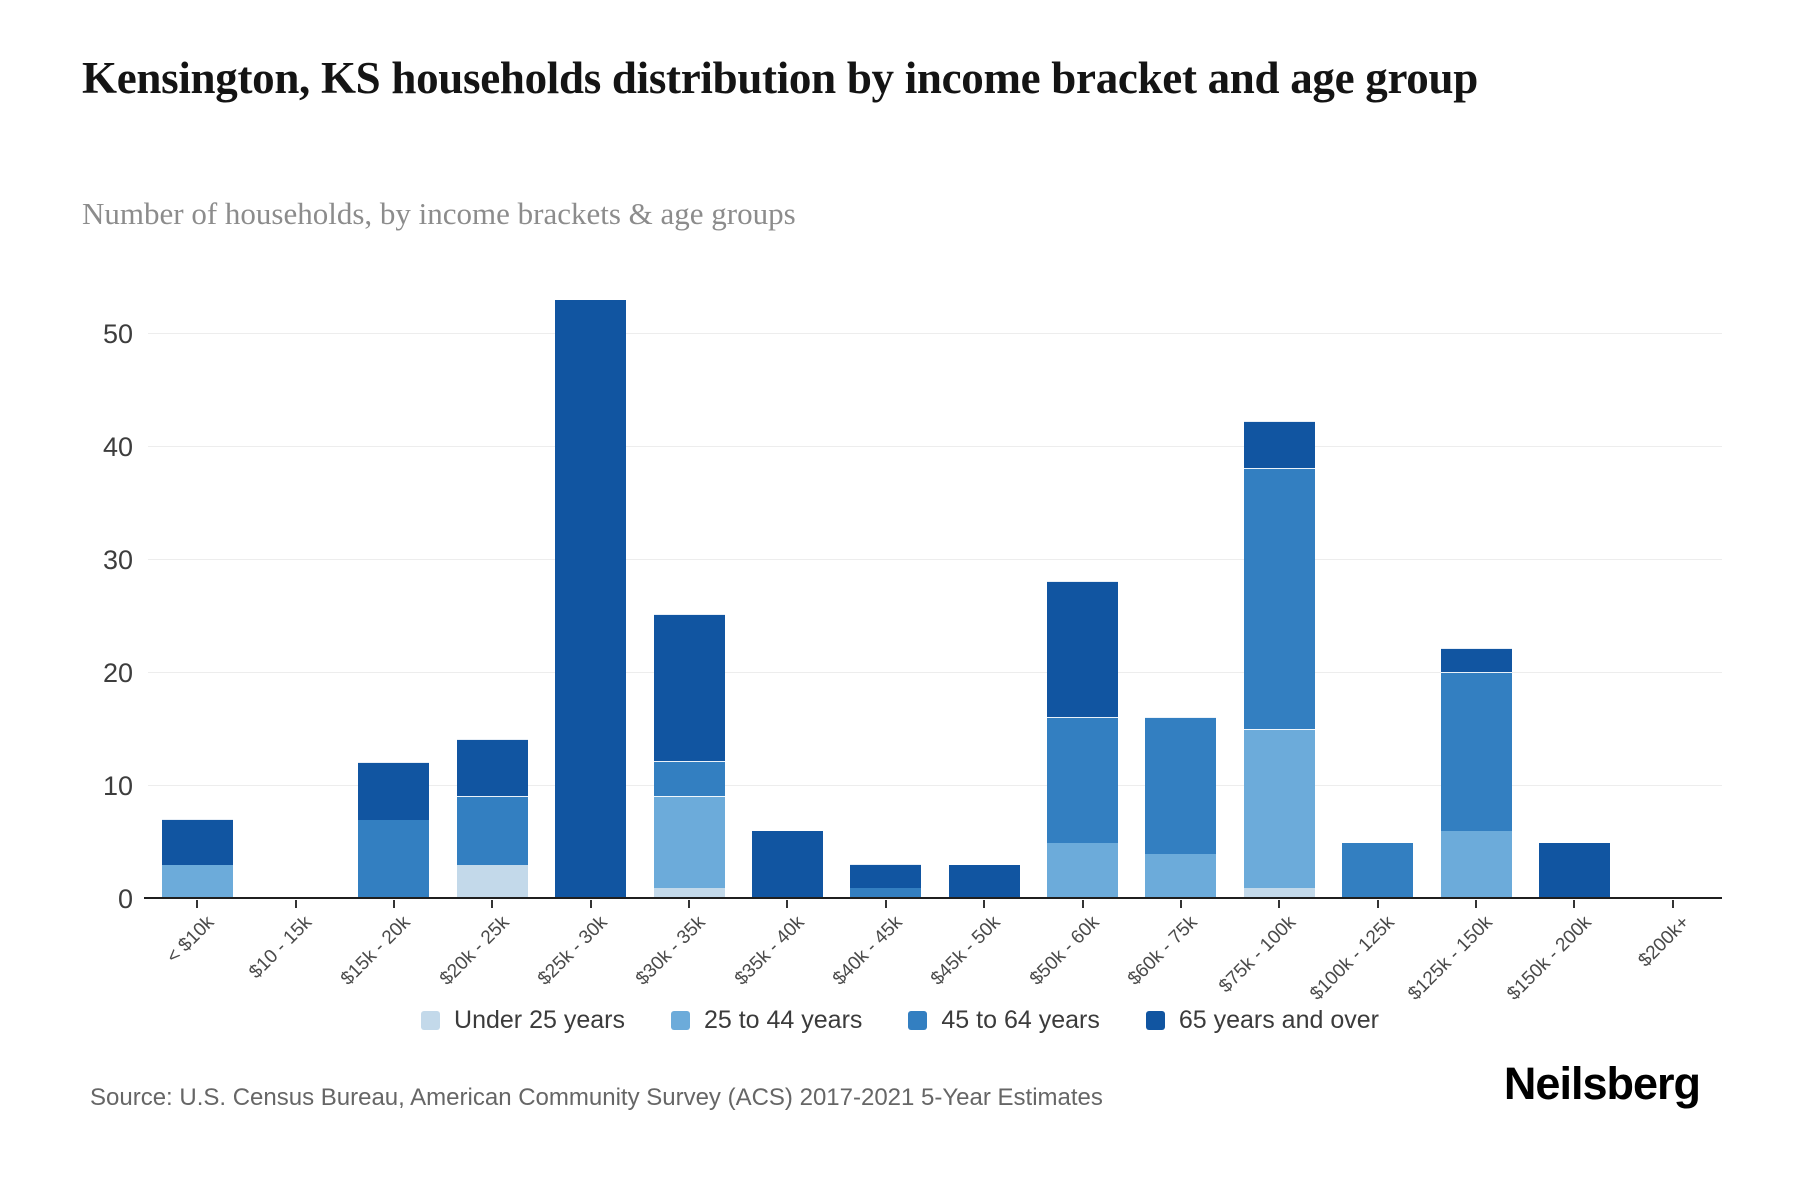 The width and height of the screenshot is (1800, 1200). What do you see at coordinates (125, 899) in the screenshot?
I see `y-axis-label: 0` at bounding box center [125, 899].